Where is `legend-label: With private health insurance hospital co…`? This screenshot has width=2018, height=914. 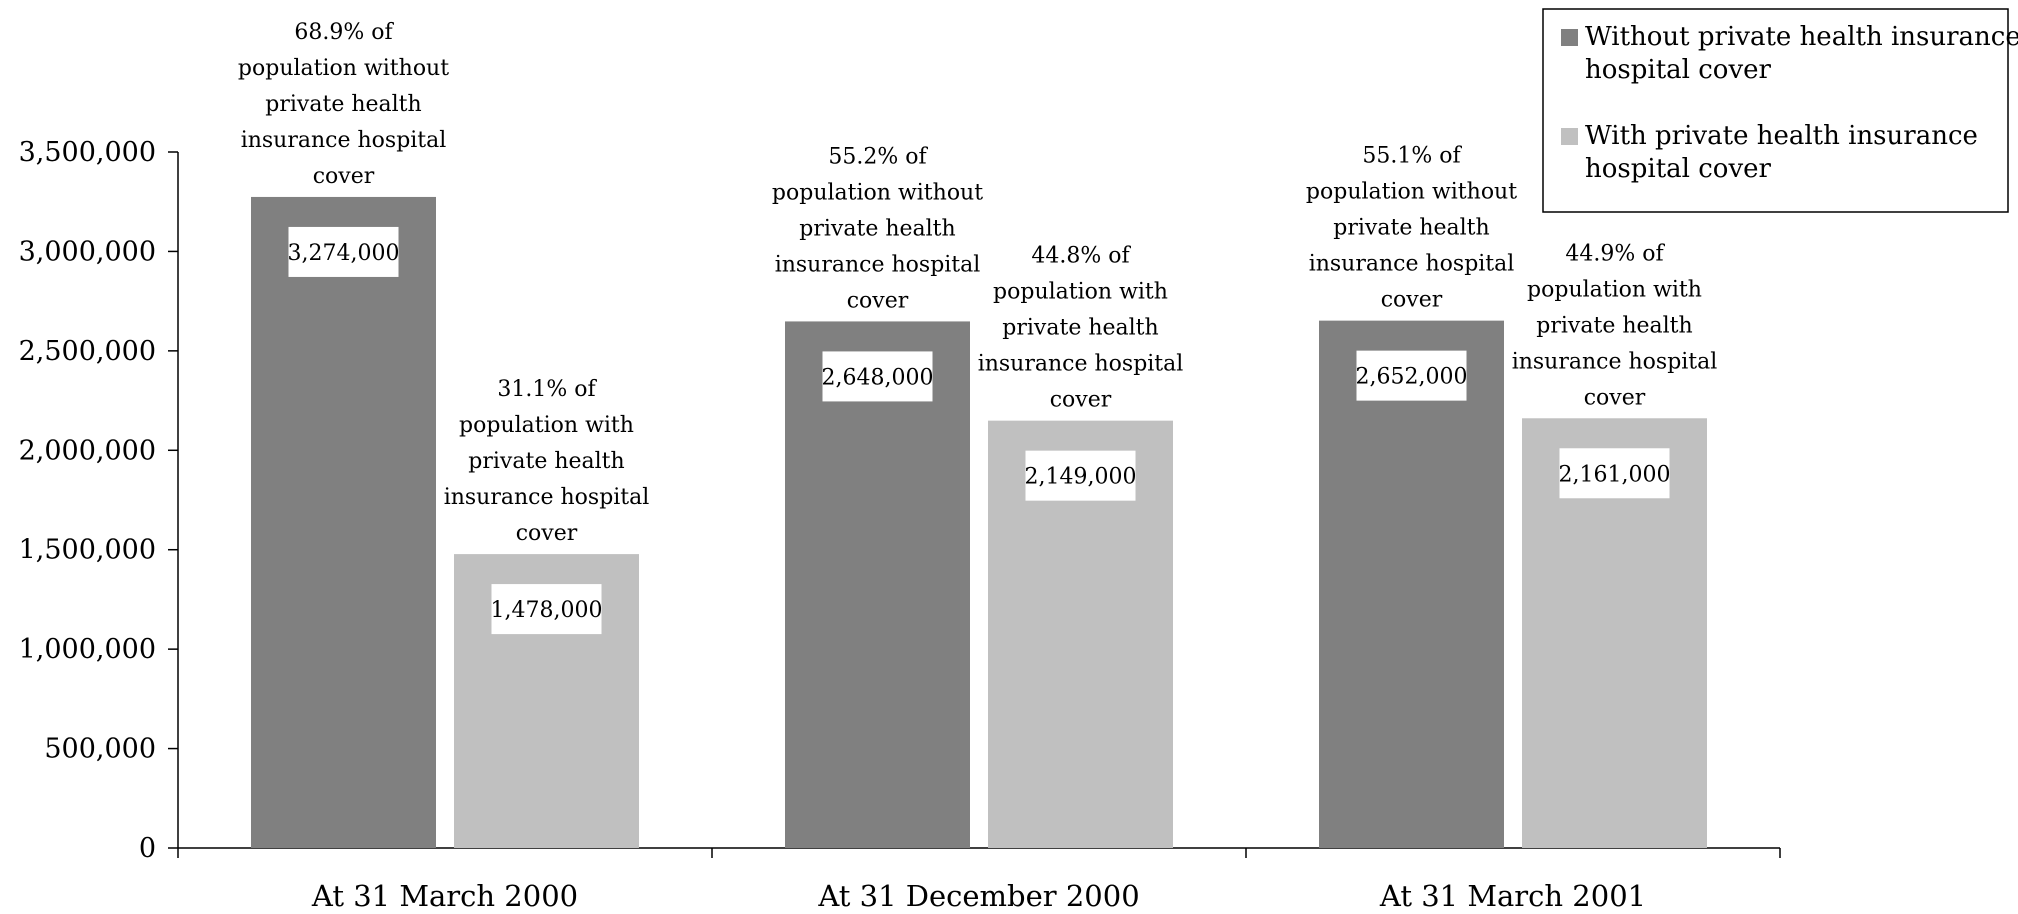
legend-label: With private health insurance hospital co… is located at coordinates (1781, 152).